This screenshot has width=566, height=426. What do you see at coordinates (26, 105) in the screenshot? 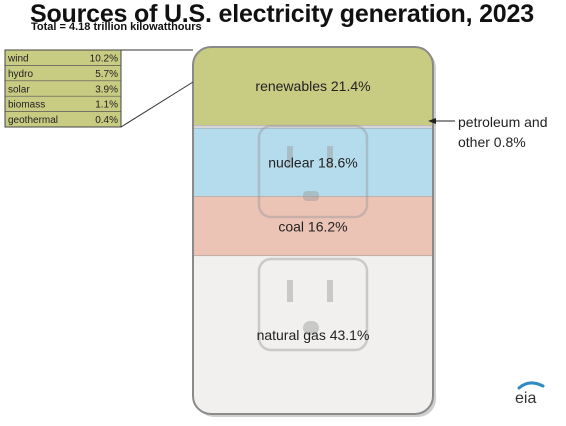
I see `breakdown-name-biomass: biomass` at bounding box center [26, 105].